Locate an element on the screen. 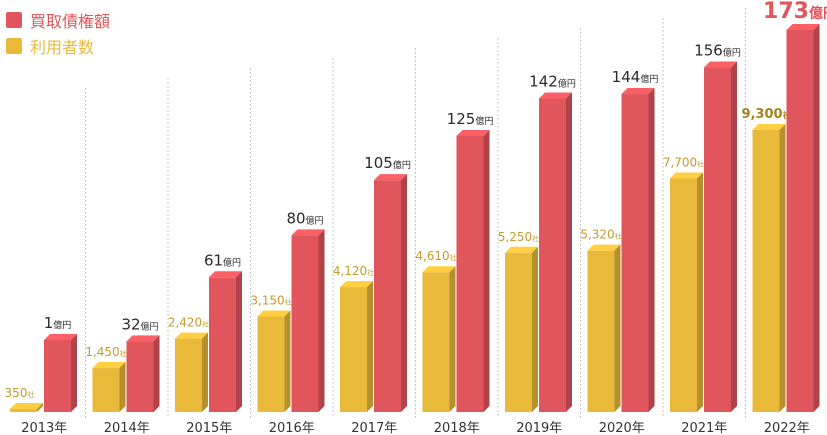 Image resolution: width=827 pixels, height=435 pixels. legend-item-debt: 買取債権額 is located at coordinates (58, 20).